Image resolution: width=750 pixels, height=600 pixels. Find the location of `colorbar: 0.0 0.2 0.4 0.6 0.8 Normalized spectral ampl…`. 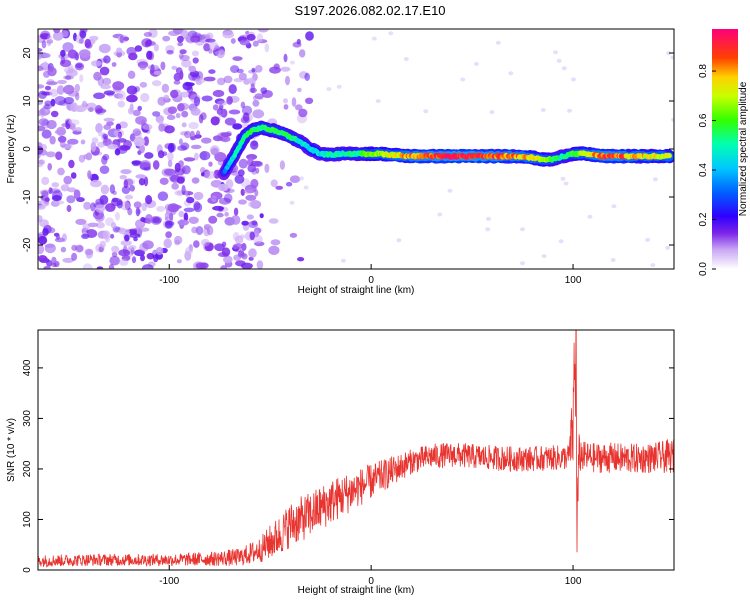

colorbar: 0.0 0.2 0.4 0.6 0.8 Normalized spectral ampl… is located at coordinates (723, 152).